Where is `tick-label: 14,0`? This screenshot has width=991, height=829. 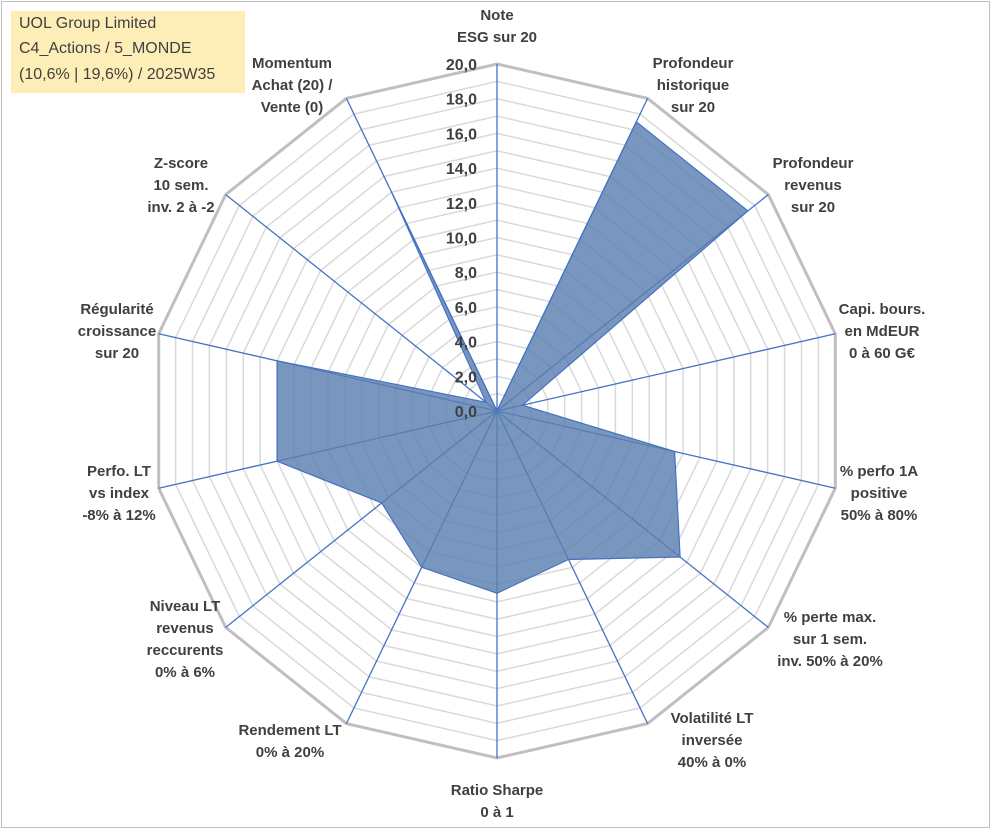 tick-label: 14,0 is located at coordinates (461, 169).